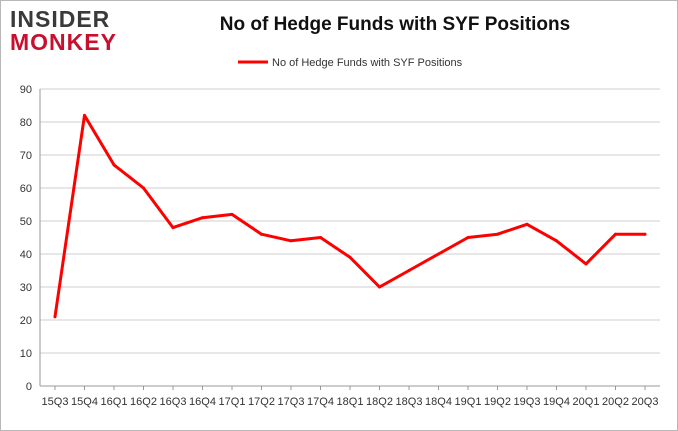 The image size is (678, 431). Describe the element at coordinates (29, 387) in the screenshot. I see `y-tick-label: 0` at that location.